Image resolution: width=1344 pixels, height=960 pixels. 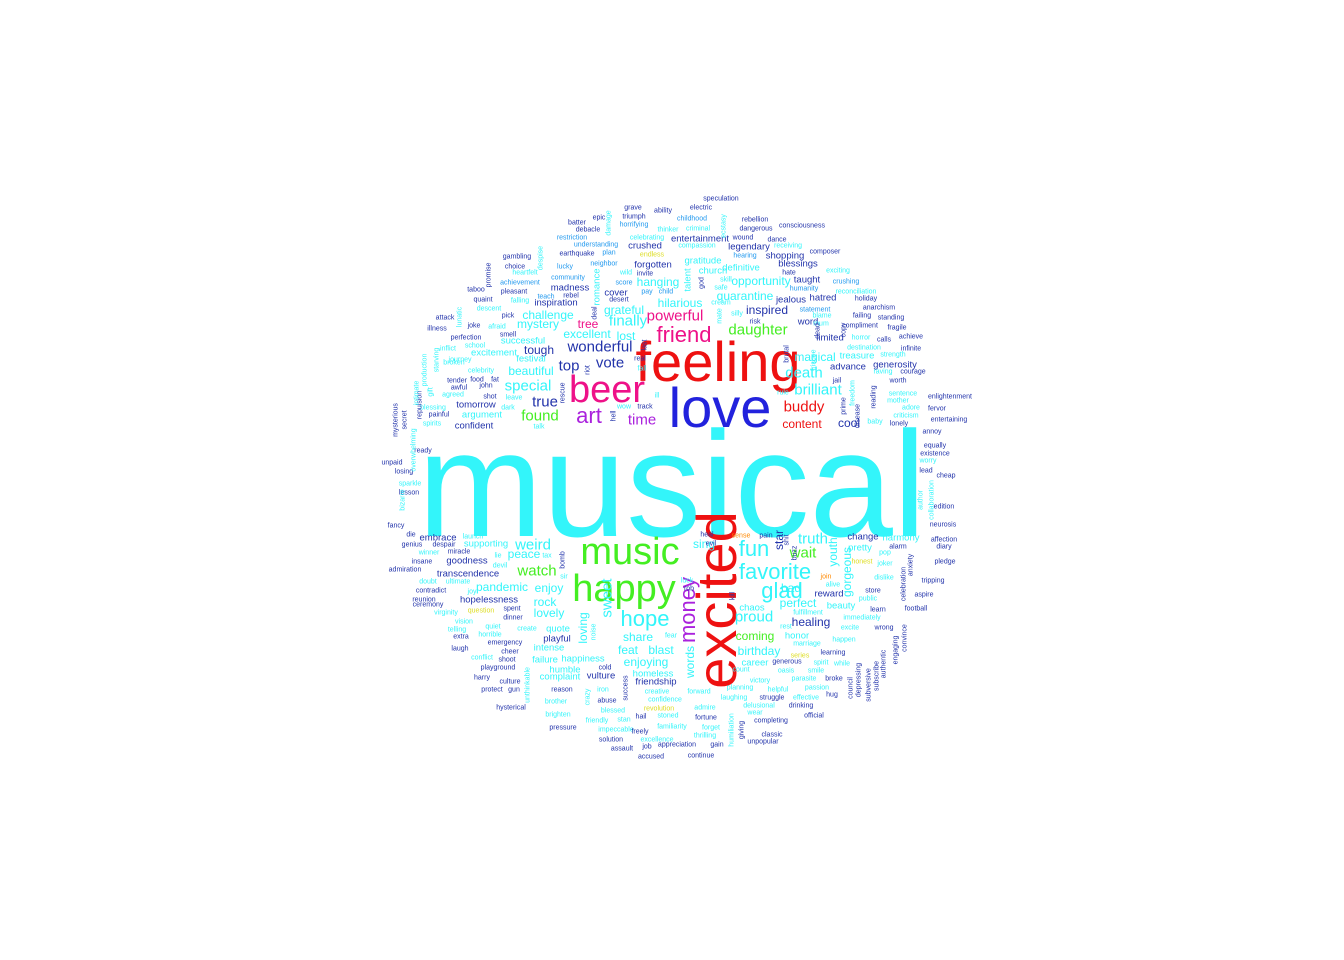 I want to click on word: bad, so click(x=791, y=588).